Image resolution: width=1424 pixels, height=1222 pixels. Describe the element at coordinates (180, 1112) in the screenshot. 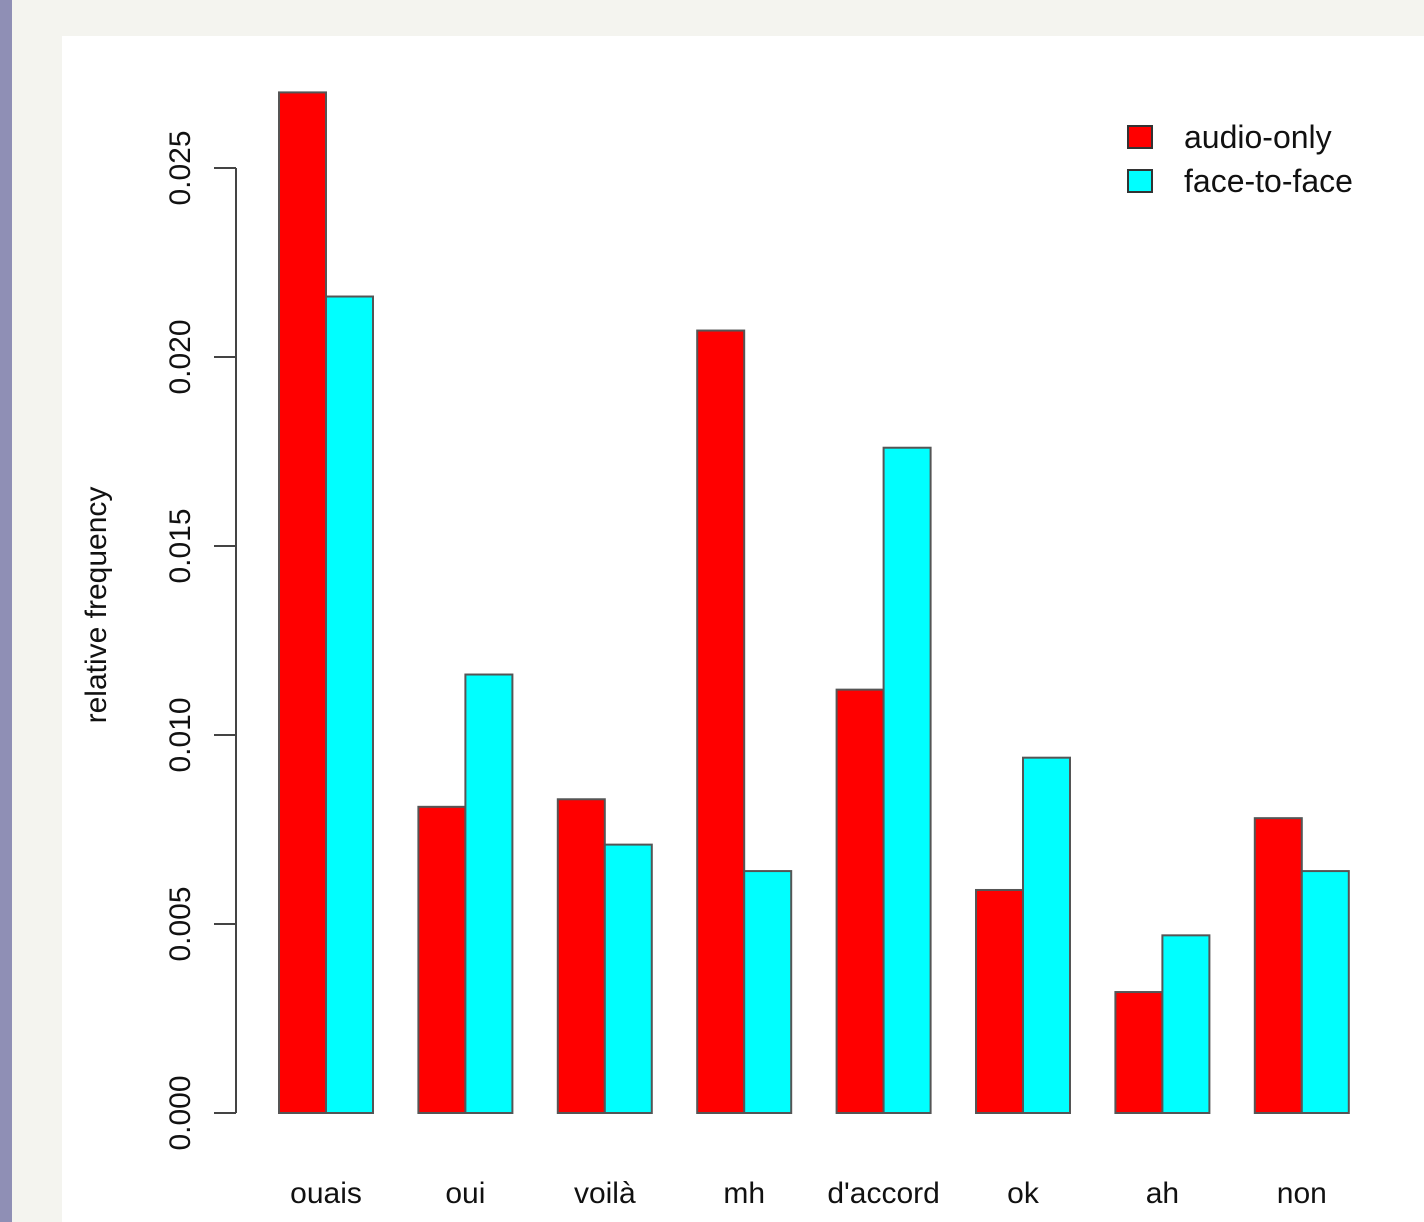

I see `y-tick-label: 0.000` at that location.